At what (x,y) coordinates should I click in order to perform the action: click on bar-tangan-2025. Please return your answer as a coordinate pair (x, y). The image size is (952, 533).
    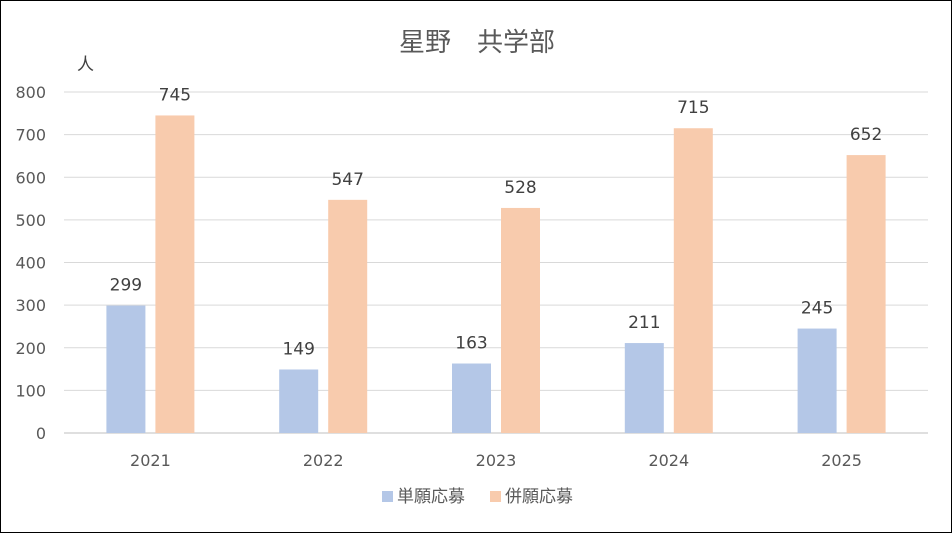
    Looking at the image, I should click on (817, 380).